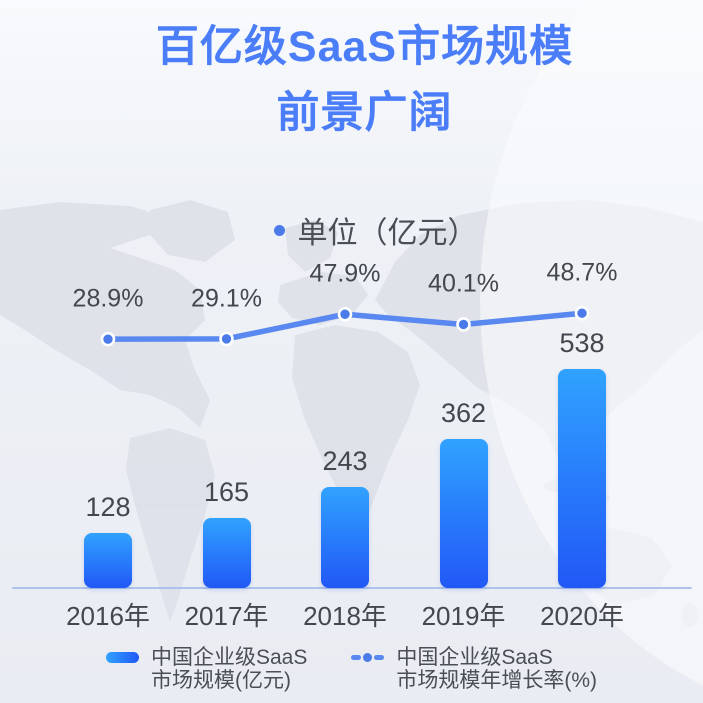 This screenshot has width=703, height=703. I want to click on unit-caption-text: 单位（亿元）, so click(387, 233).